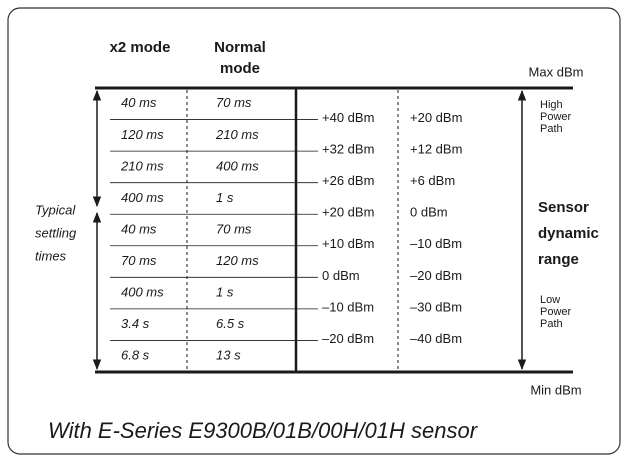 The height and width of the screenshot is (462, 629). I want to click on low-path: Path, so click(551, 324).